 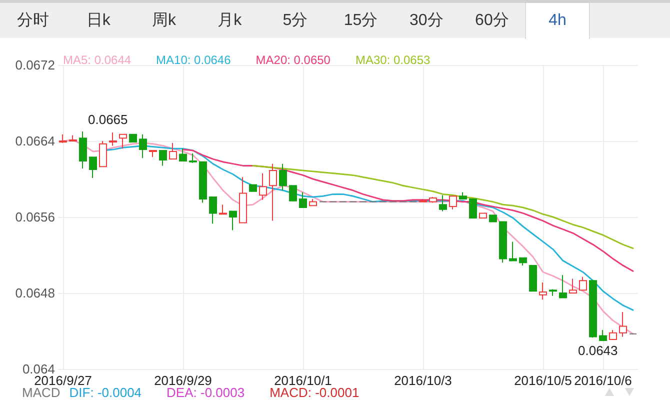 I want to click on line-series, so click(x=443, y=207).